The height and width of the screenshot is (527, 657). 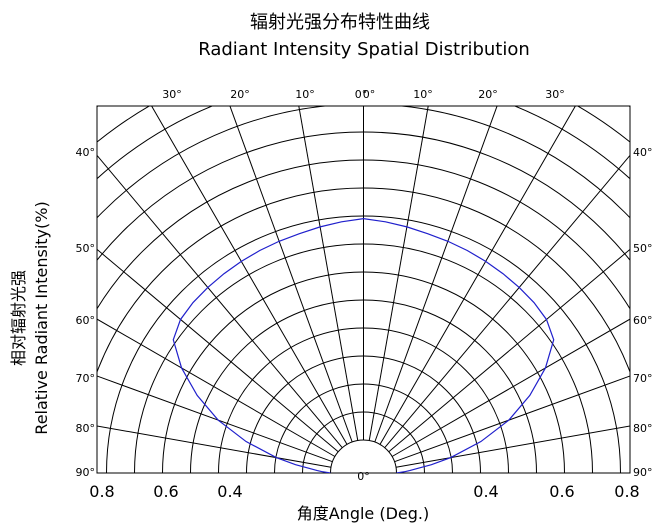 I want to click on right-angle-label: 40°, so click(x=643, y=152).